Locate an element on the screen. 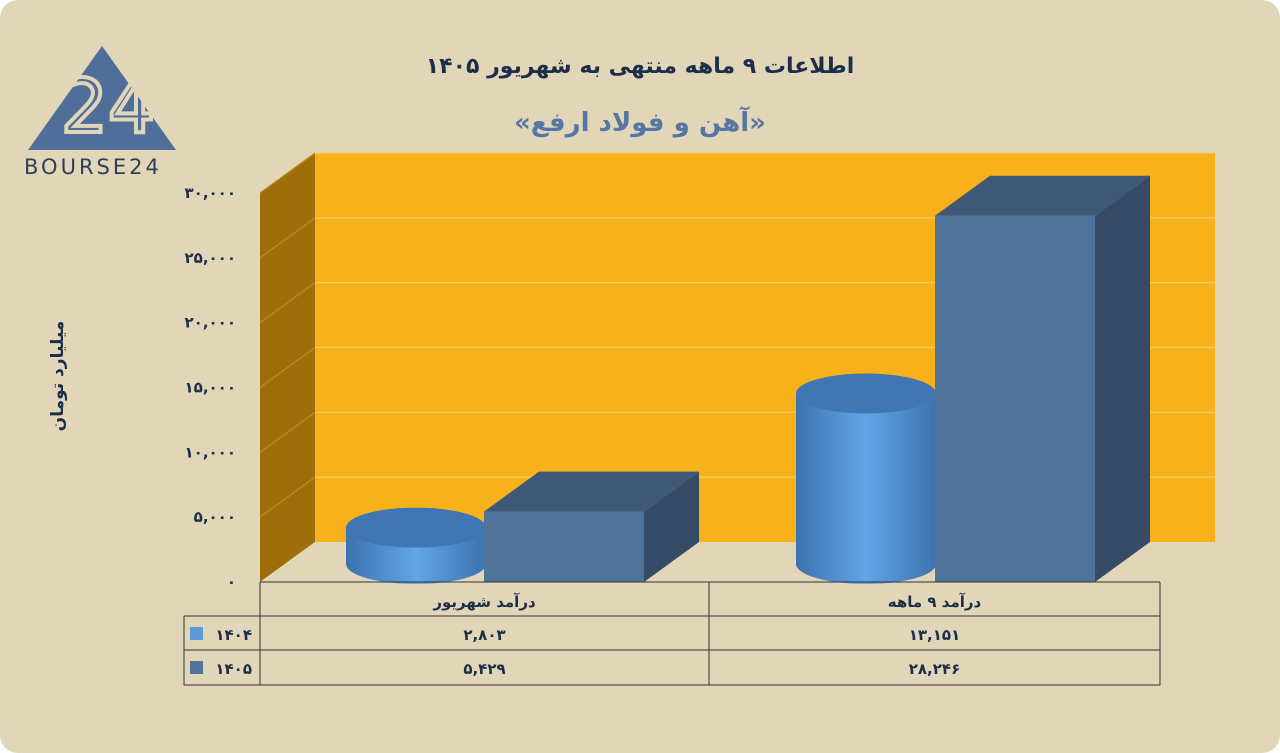 This screenshot has width=1280, height=753. chart-subtitle: «آهن و فولاد ارفع» is located at coordinates (640, 123).